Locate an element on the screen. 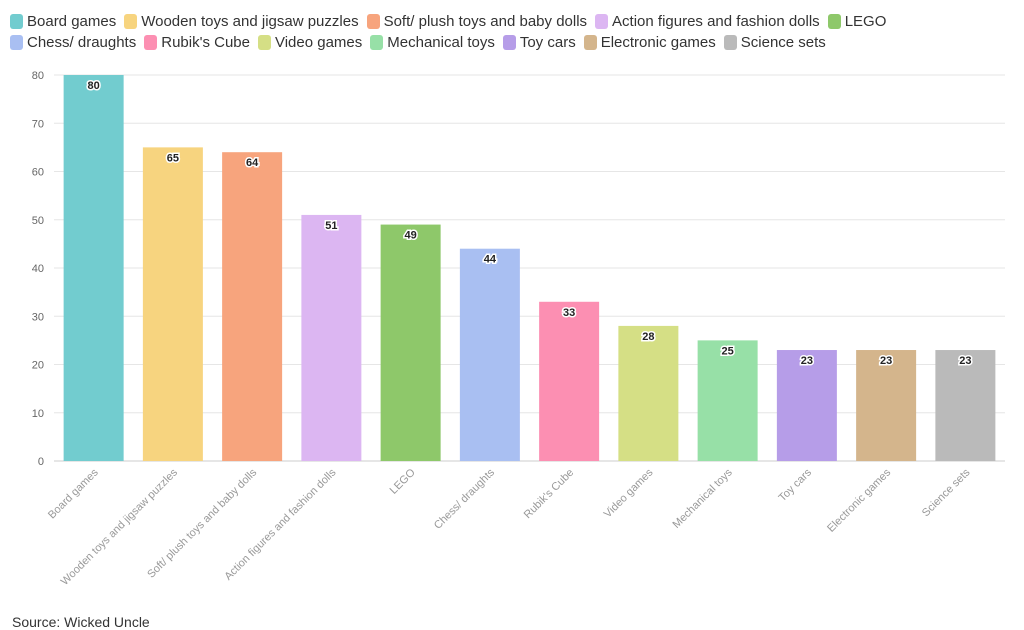 The height and width of the screenshot is (630, 1024). x-tick-label: Video games is located at coordinates (629, 493).